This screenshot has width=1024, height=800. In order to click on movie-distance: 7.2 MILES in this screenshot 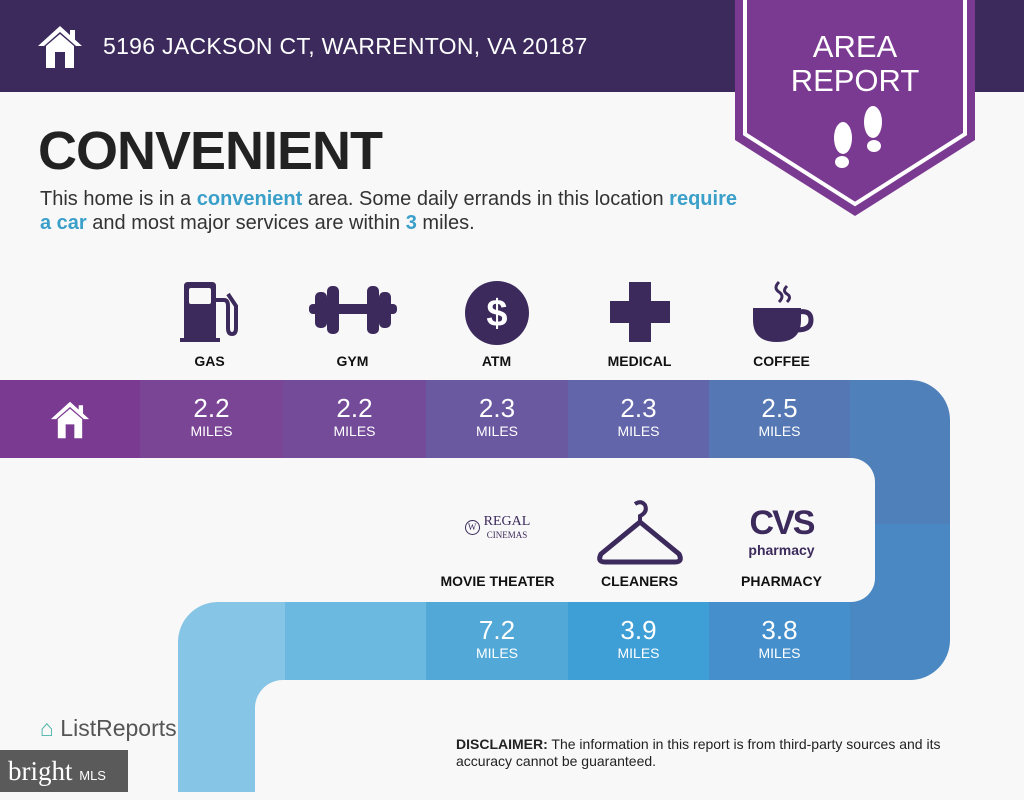, I will do `click(497, 641)`.